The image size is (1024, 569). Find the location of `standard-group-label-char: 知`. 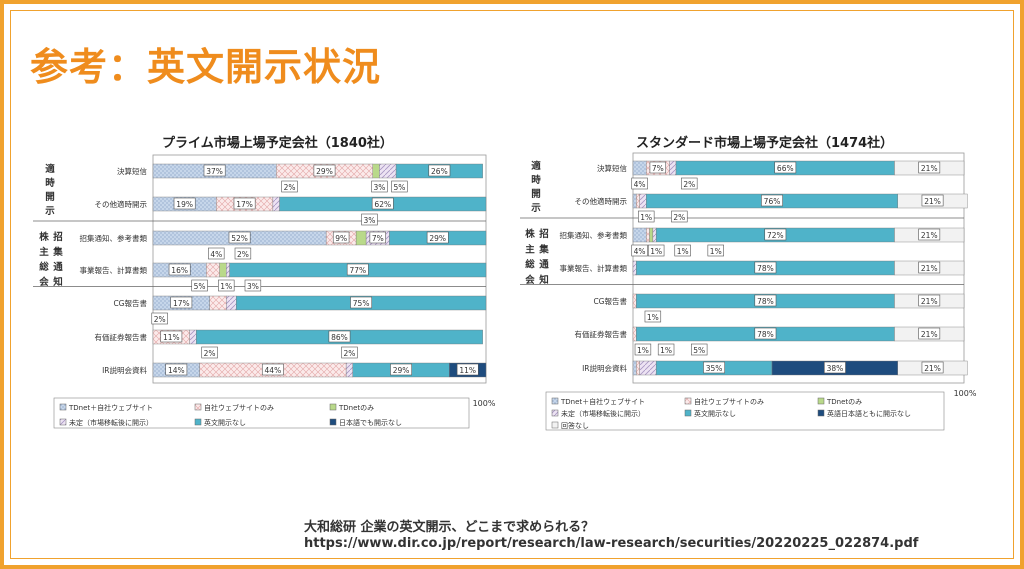

standard-group-label-char: 知 is located at coordinates (543, 280).